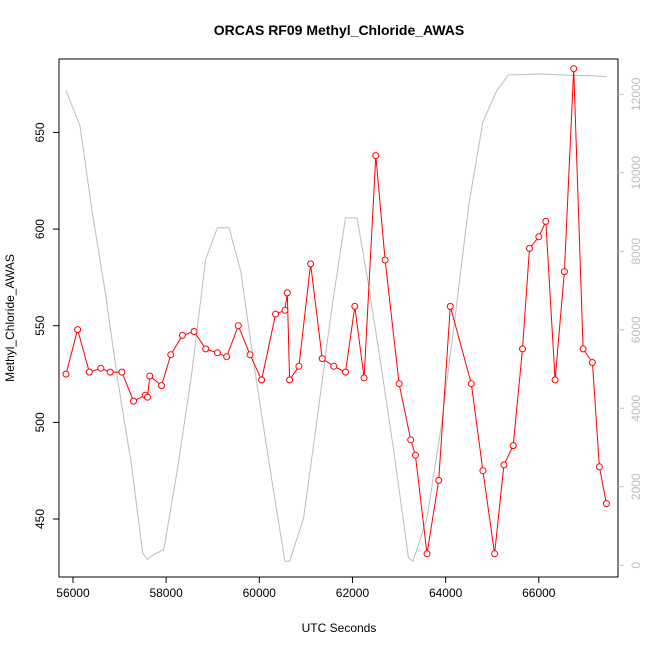 The height and width of the screenshot is (655, 650). What do you see at coordinates (339, 628) in the screenshot?
I see `x-axis-label: UTC Seconds` at bounding box center [339, 628].